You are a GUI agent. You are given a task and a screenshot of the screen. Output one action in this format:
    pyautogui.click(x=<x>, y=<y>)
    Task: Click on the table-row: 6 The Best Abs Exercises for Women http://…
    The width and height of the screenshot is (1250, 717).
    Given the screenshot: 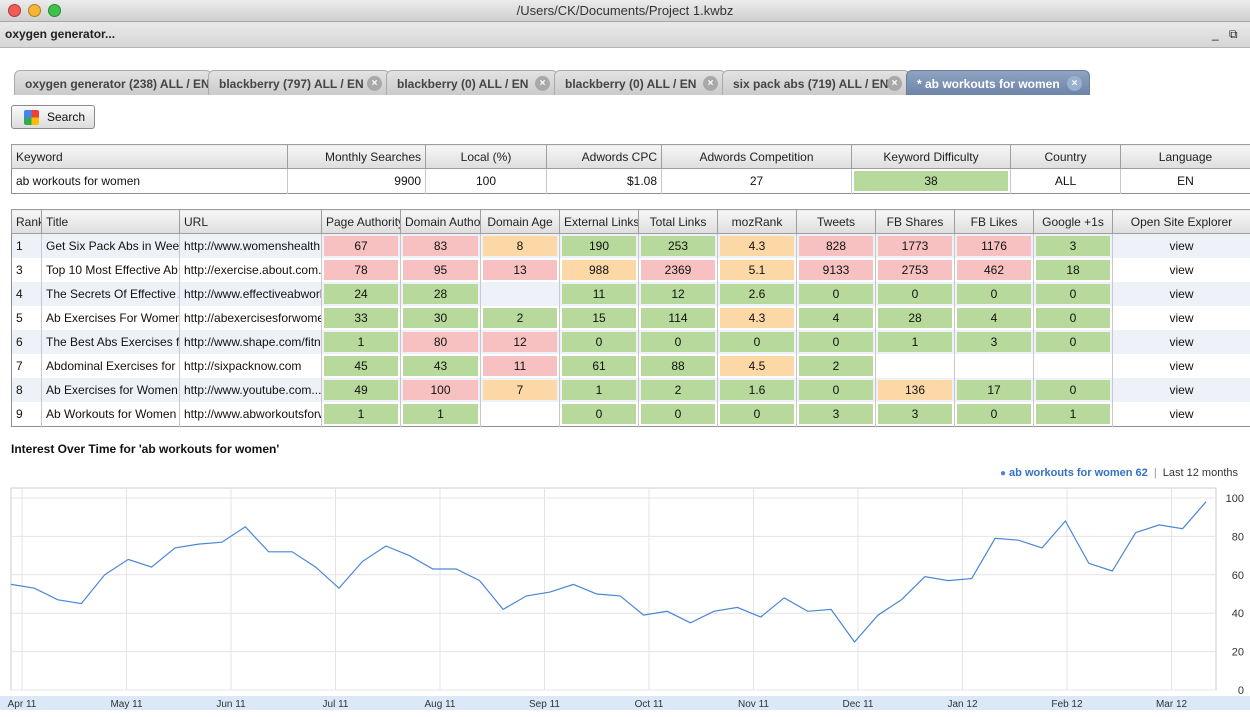 What is the action you would take?
    pyautogui.click(x=630, y=342)
    